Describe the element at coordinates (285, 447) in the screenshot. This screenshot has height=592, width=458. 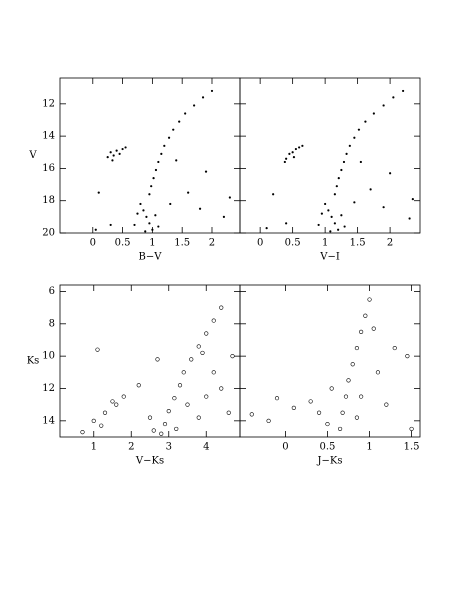
I see `x-tick-label: 0` at that location.